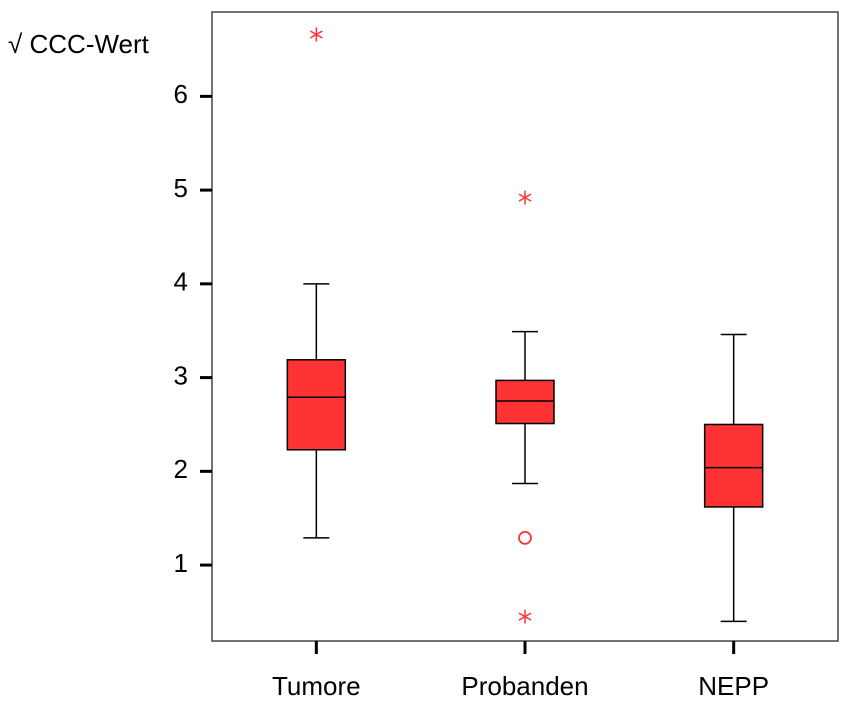  Describe the element at coordinates (524, 686) in the screenshot. I see `x-tick-label: Probanden` at that location.